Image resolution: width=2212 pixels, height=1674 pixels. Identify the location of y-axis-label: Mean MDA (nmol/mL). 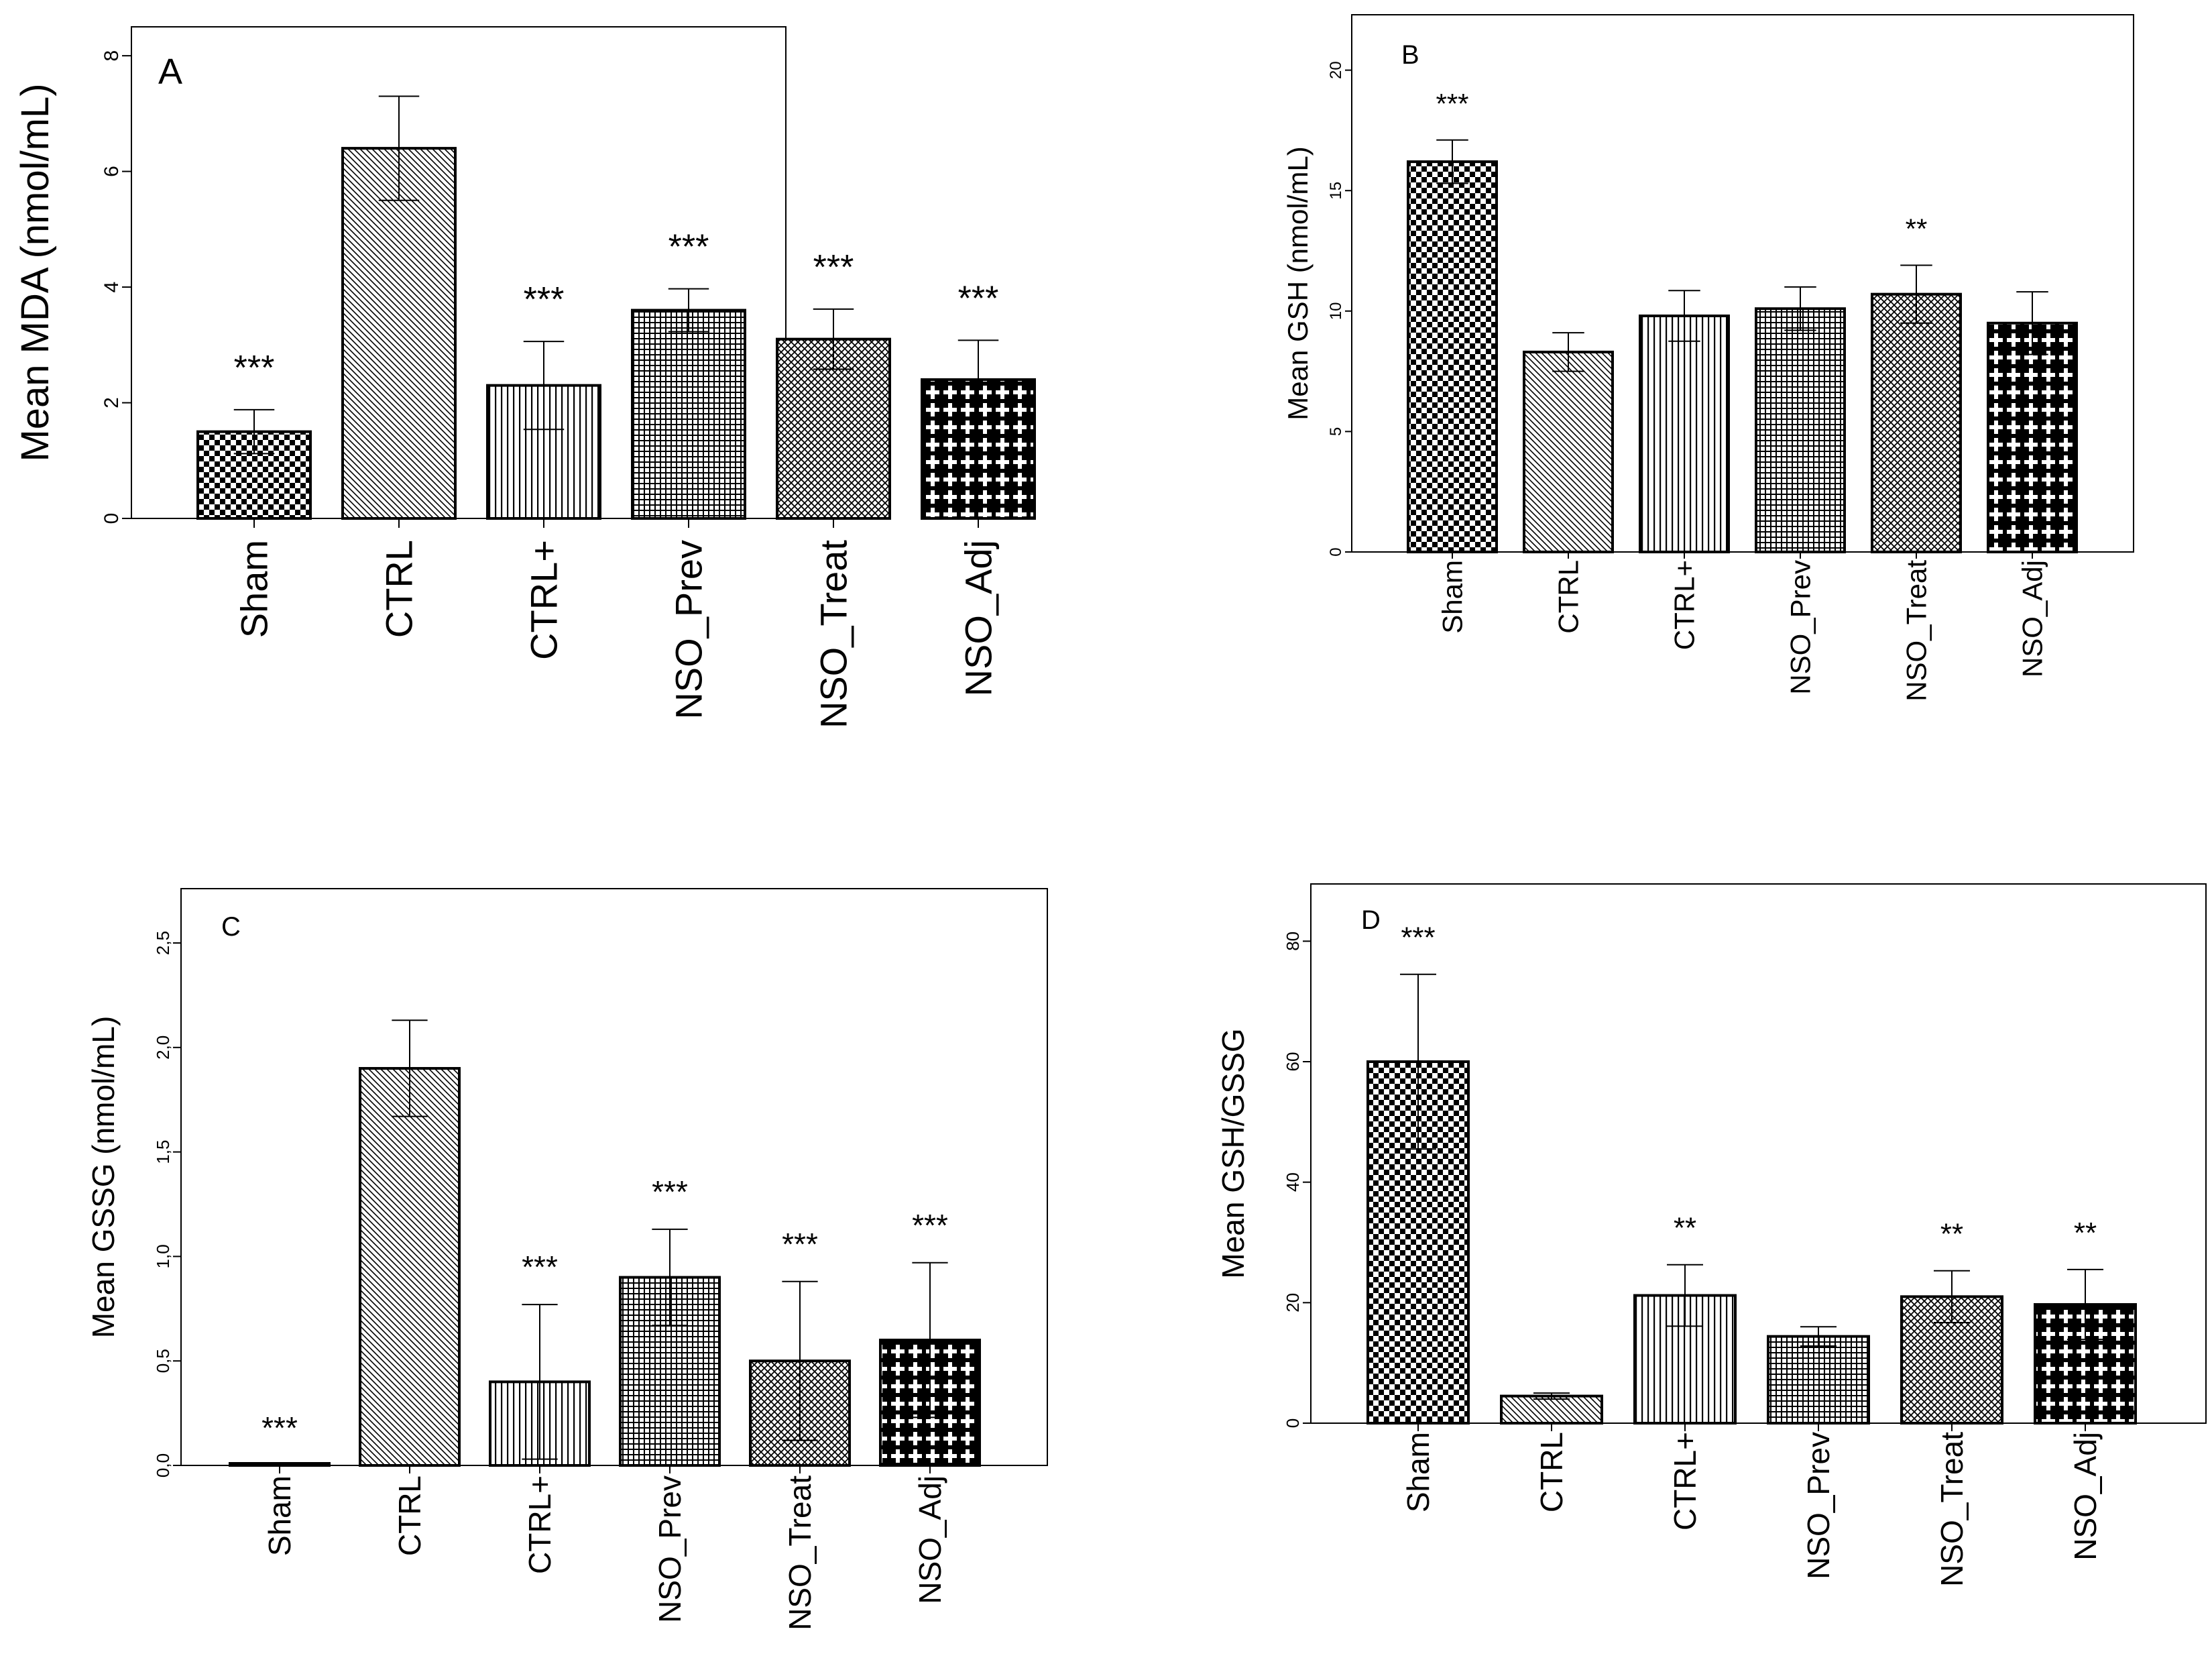
(35, 272).